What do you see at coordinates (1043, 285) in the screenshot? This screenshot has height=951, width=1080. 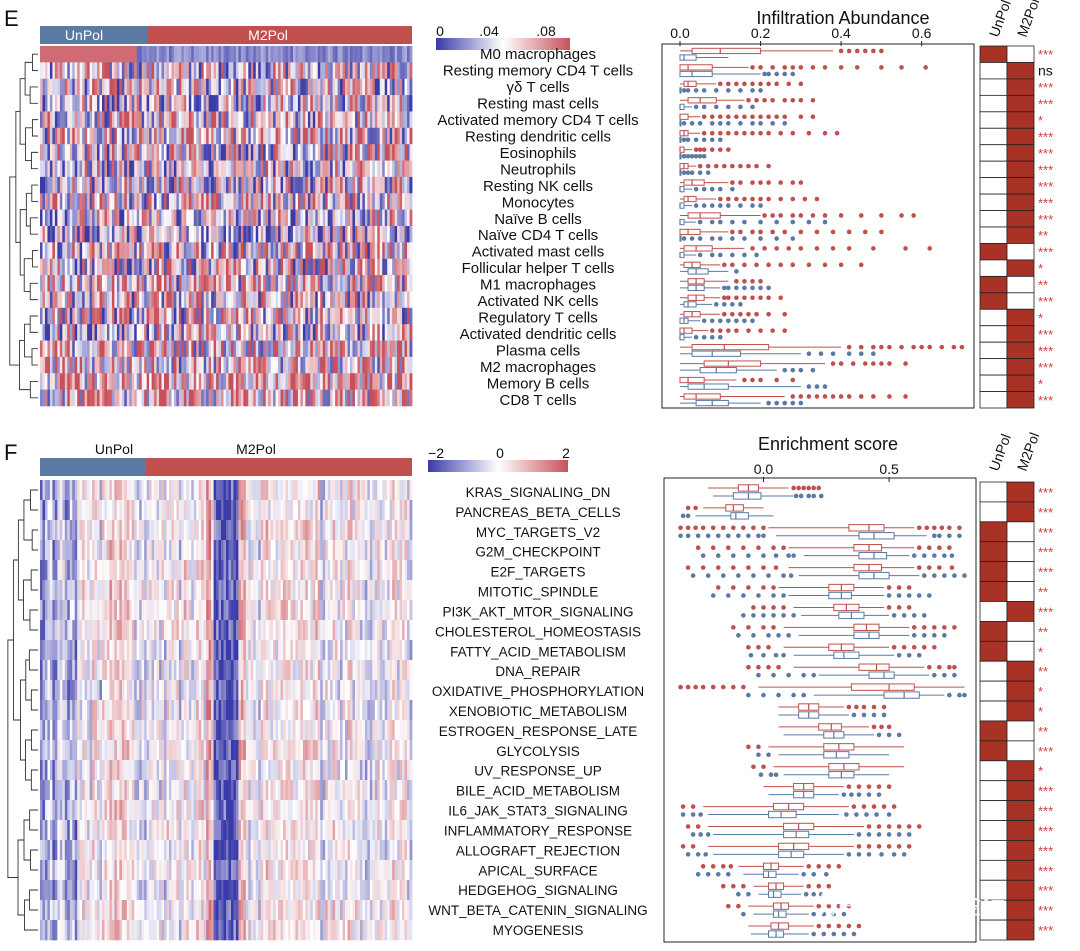 I see `significance-label: **` at bounding box center [1043, 285].